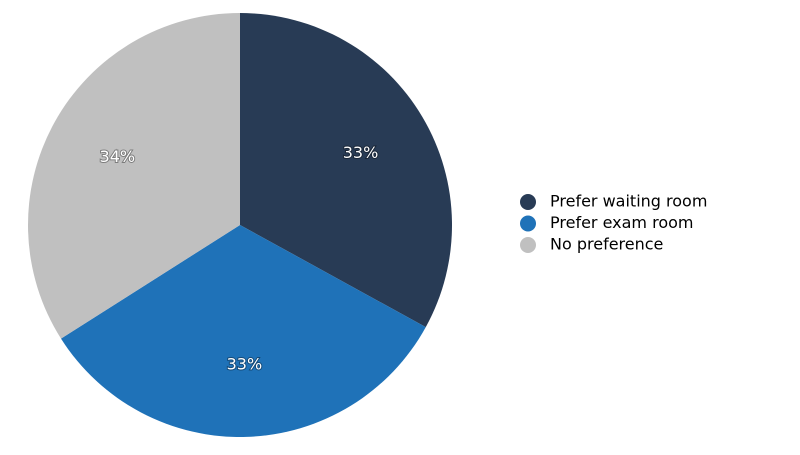 The width and height of the screenshot is (800, 455). What do you see at coordinates (606, 244) in the screenshot?
I see `legend-label: No preference` at bounding box center [606, 244].